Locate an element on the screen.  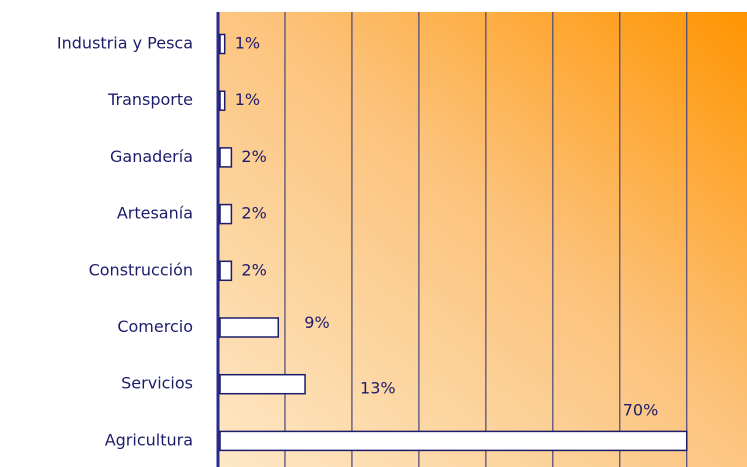
category-label: Artesanía is located at coordinates (155, 213).